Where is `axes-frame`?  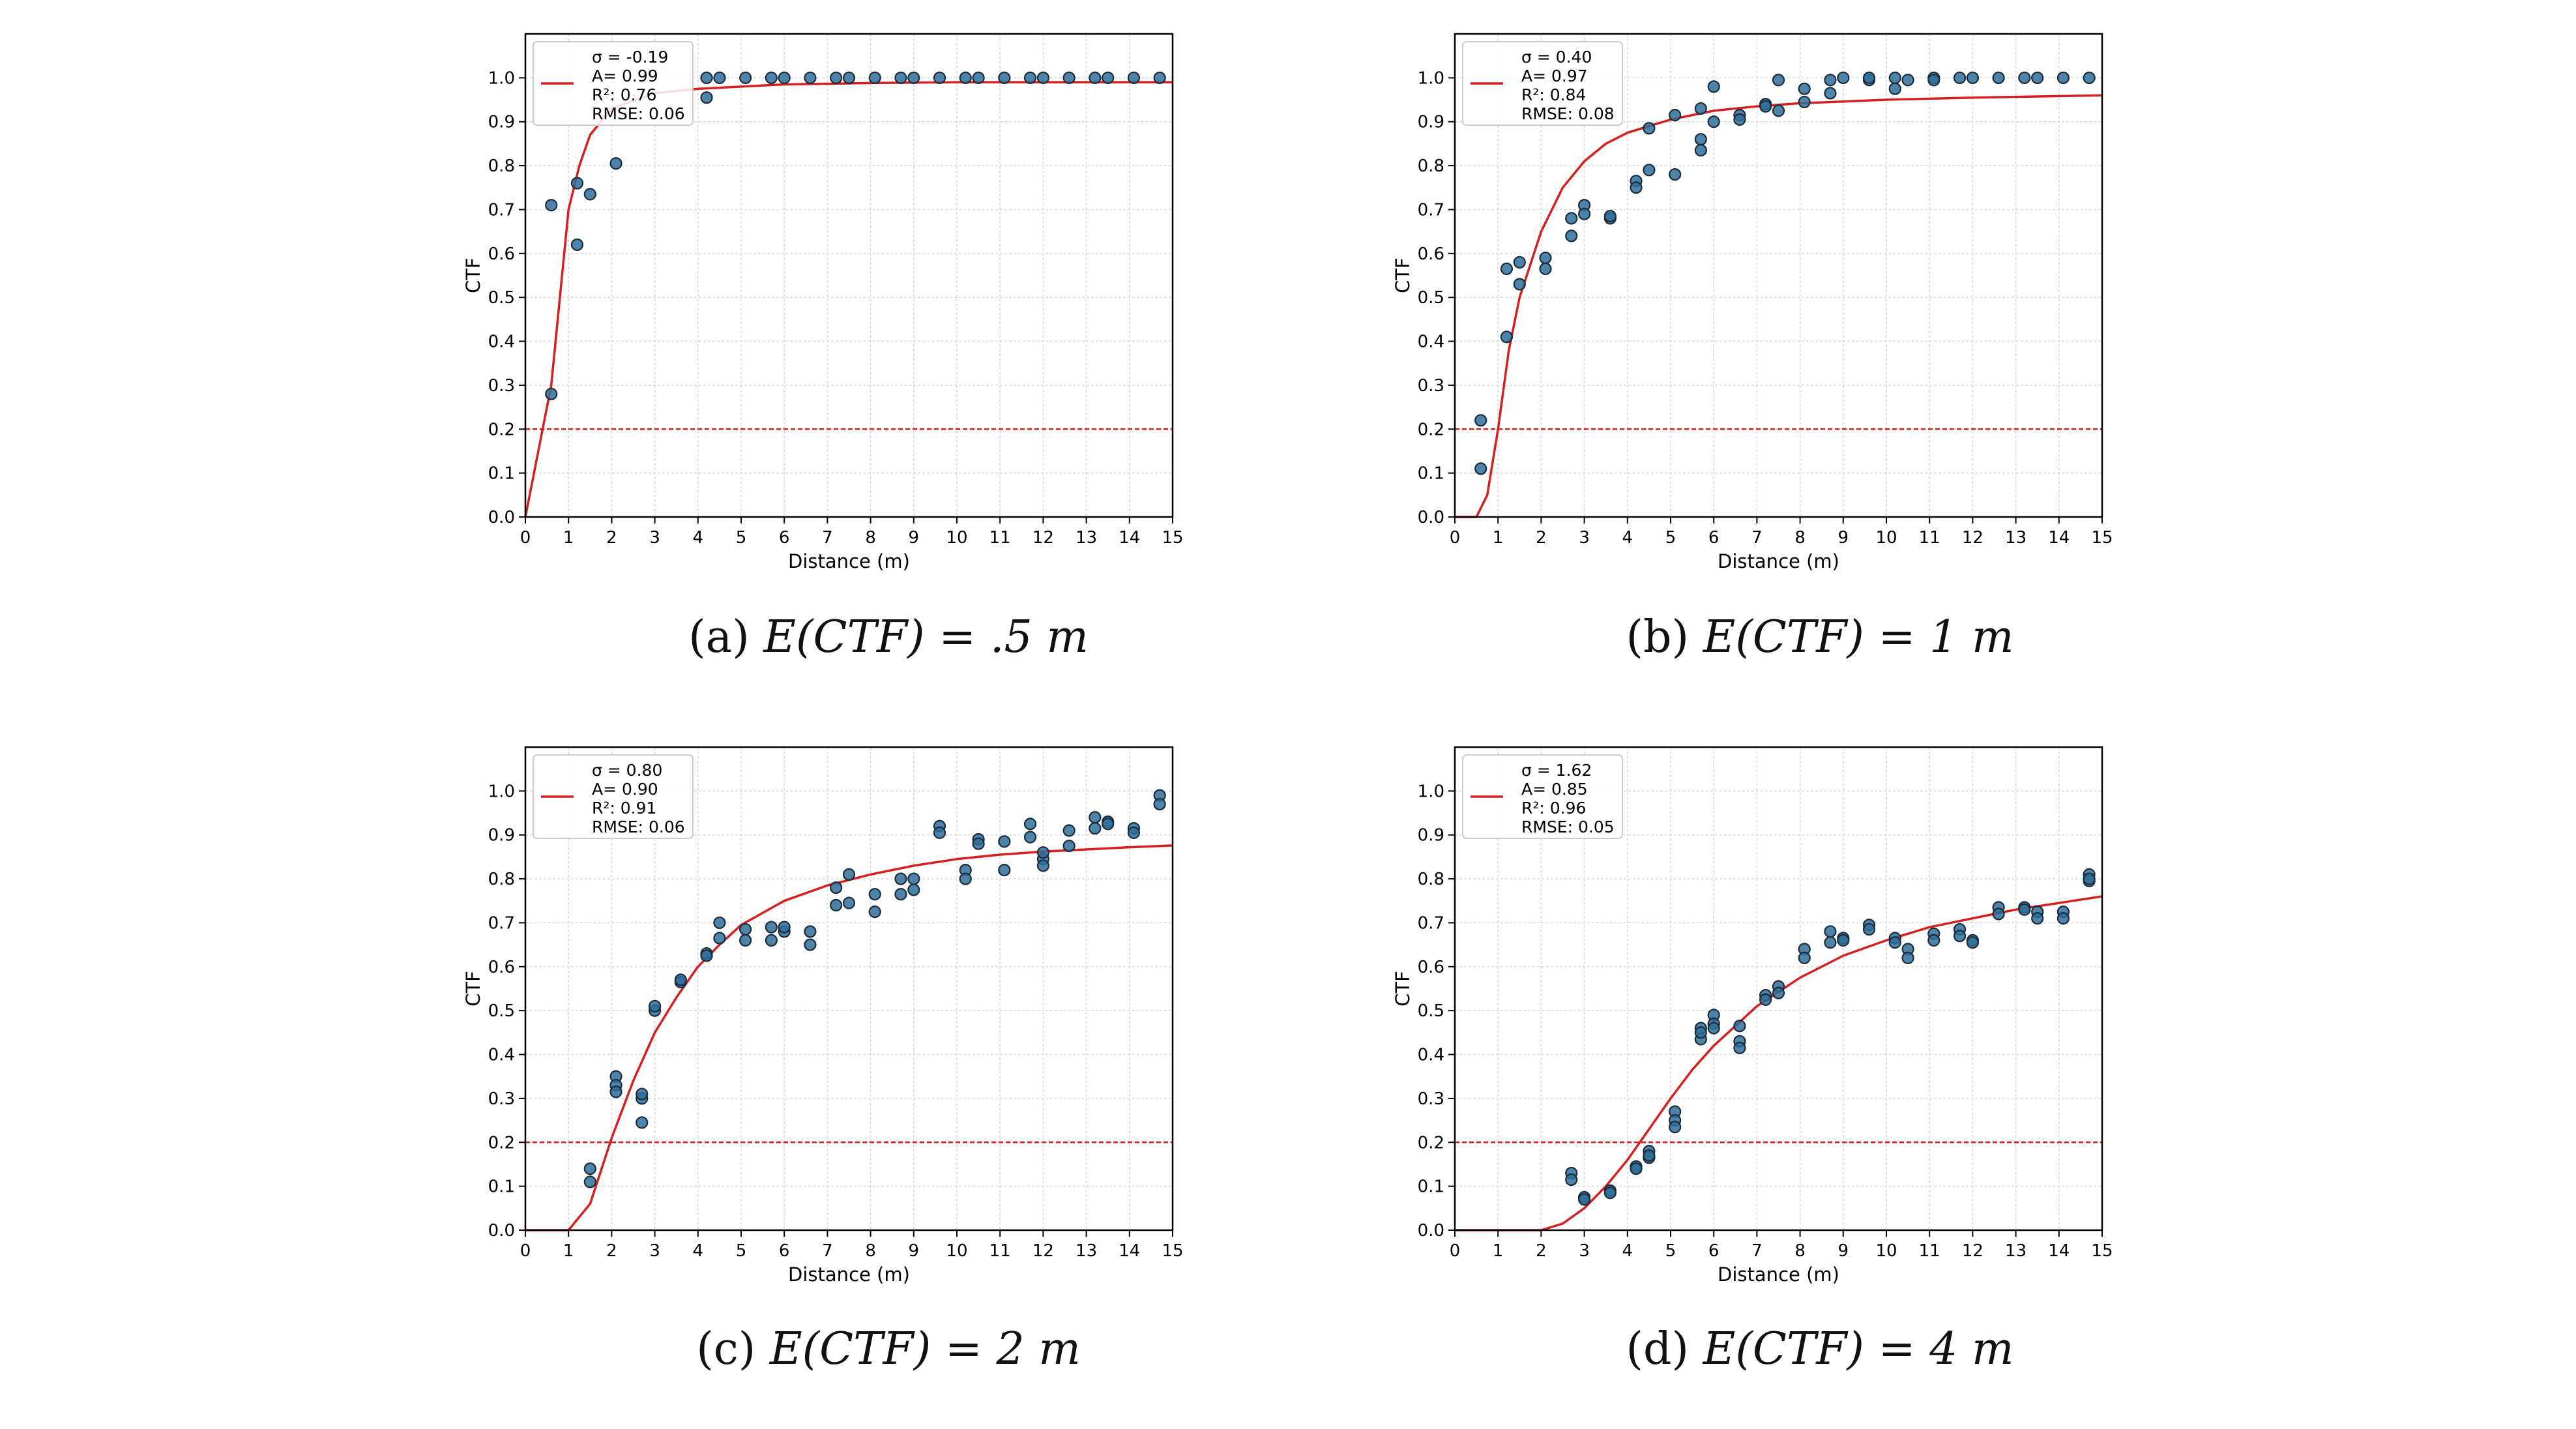
axes-frame is located at coordinates (849, 275).